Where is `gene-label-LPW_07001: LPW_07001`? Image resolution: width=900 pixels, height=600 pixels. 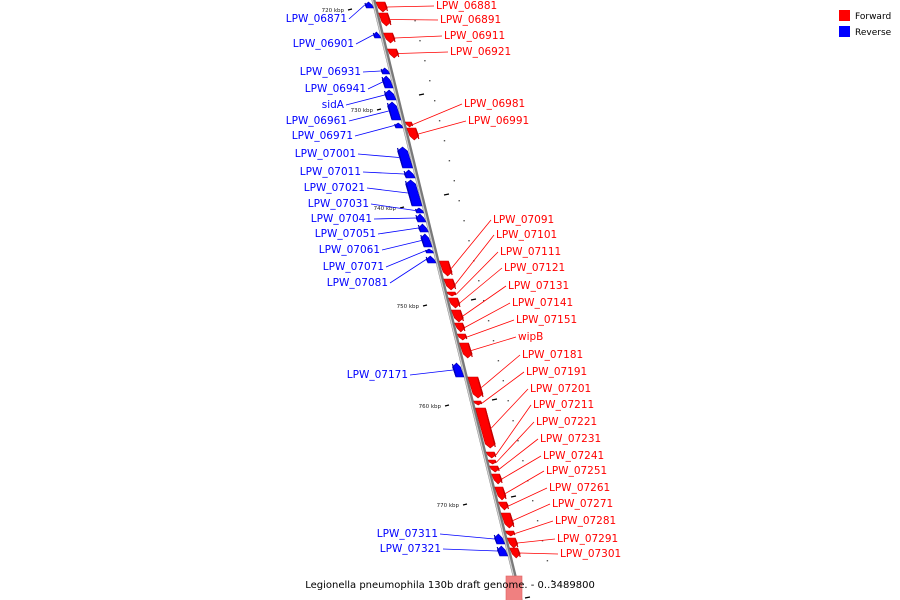 gene-label-LPW_07001: LPW_07001 is located at coordinates (325, 154).